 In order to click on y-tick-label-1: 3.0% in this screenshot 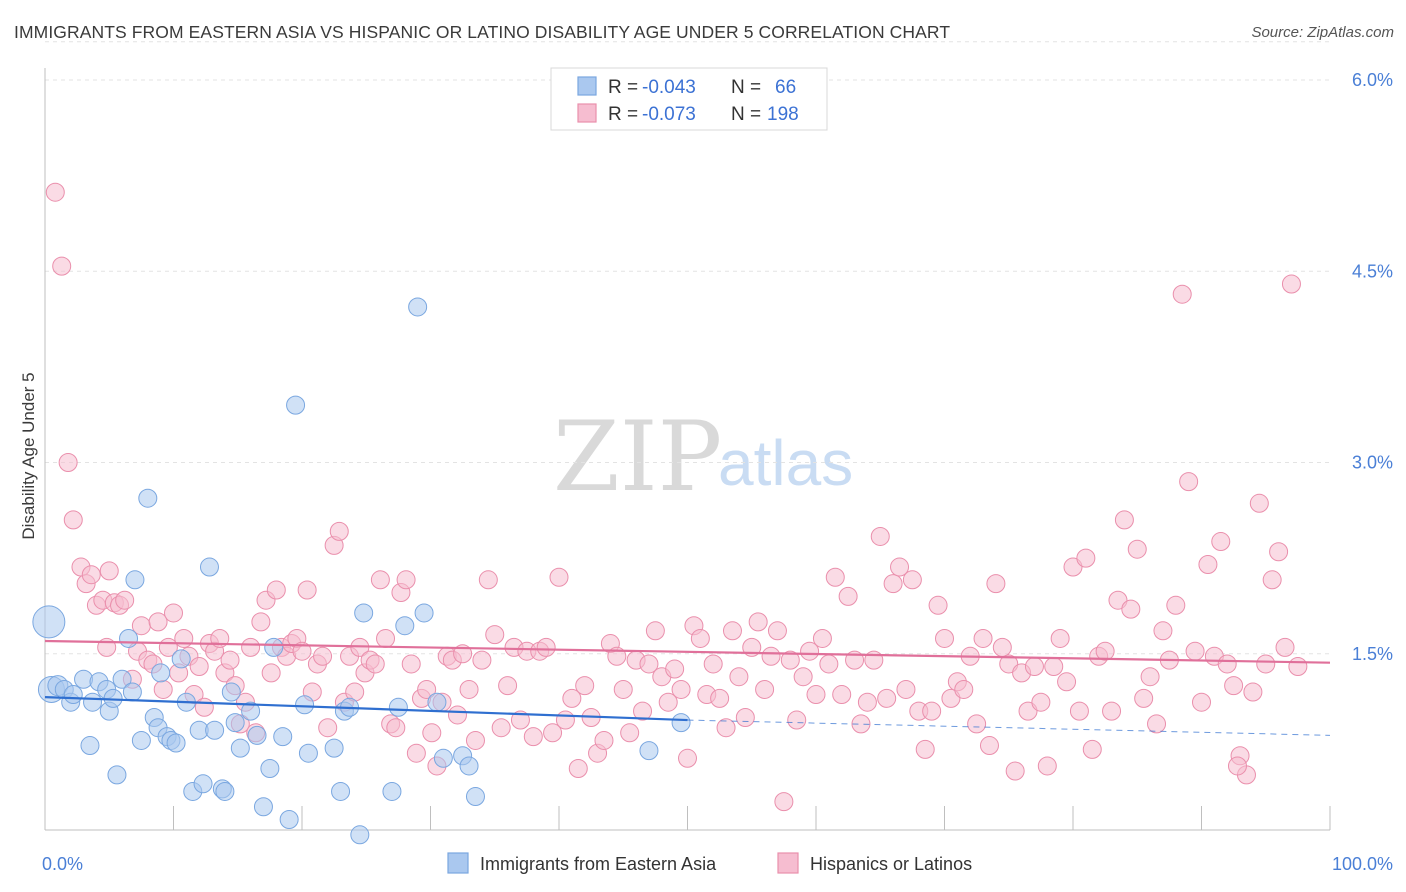, I will do `click(1372, 463)`.